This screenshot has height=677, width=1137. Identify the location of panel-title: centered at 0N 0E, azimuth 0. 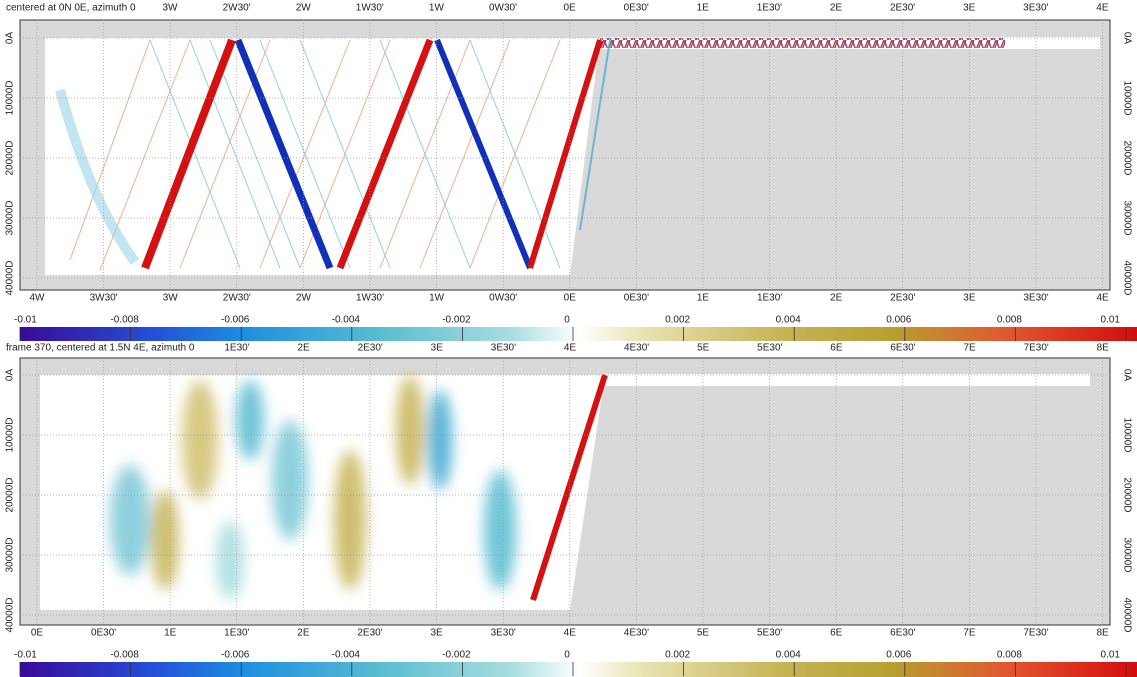
(71, 8).